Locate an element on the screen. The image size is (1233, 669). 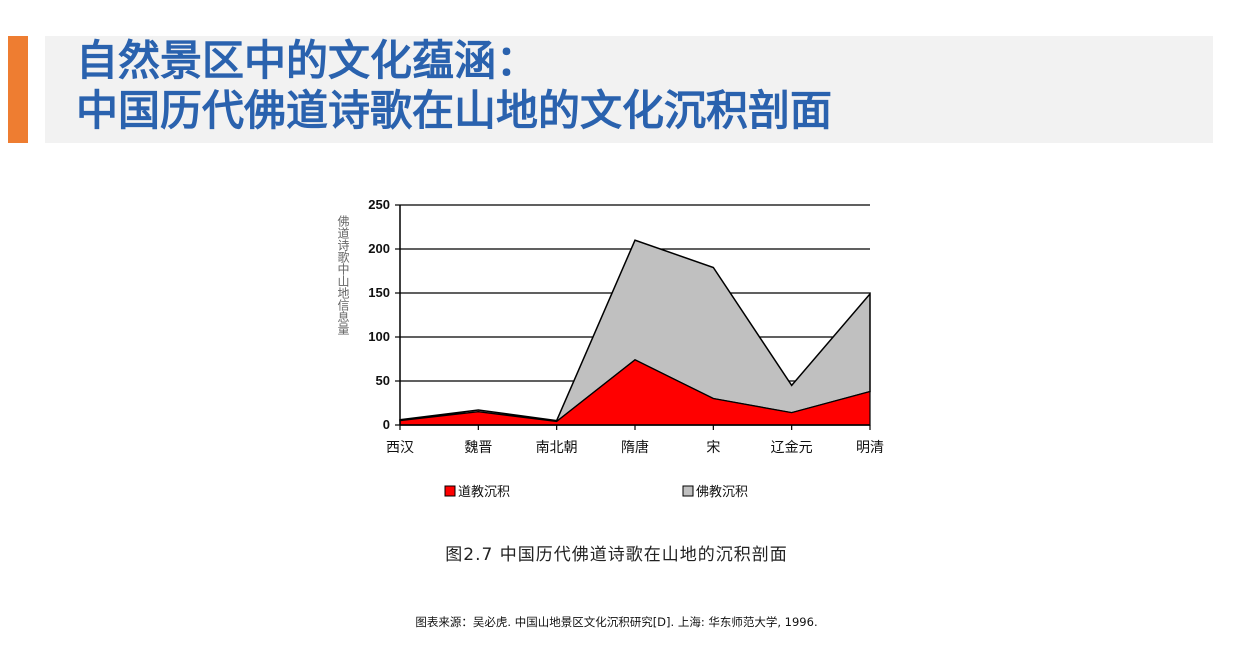
legend-label-0: 道教沉积 is located at coordinates (484, 492).